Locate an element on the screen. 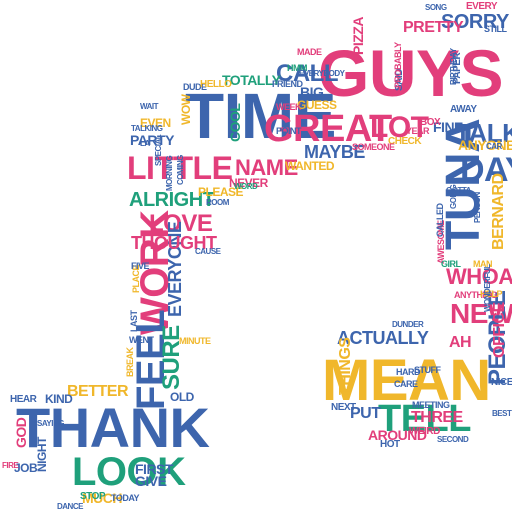 This screenshot has width=512, height=512. word-whoa: WHOA is located at coordinates (479, 276).